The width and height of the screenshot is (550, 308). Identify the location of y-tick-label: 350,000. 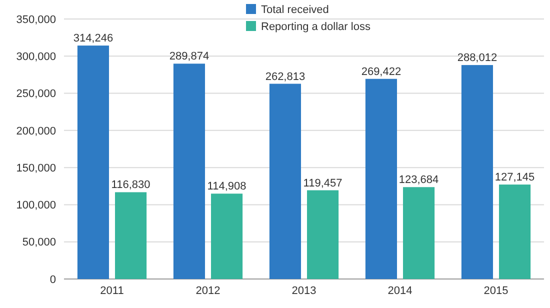
(36, 20).